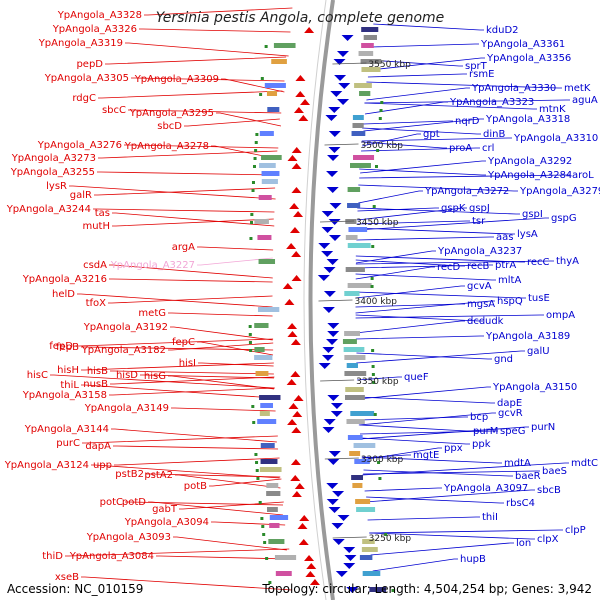 This screenshot has height=600, width=600. I want to click on gene-label-left: potC, so click(111, 502).